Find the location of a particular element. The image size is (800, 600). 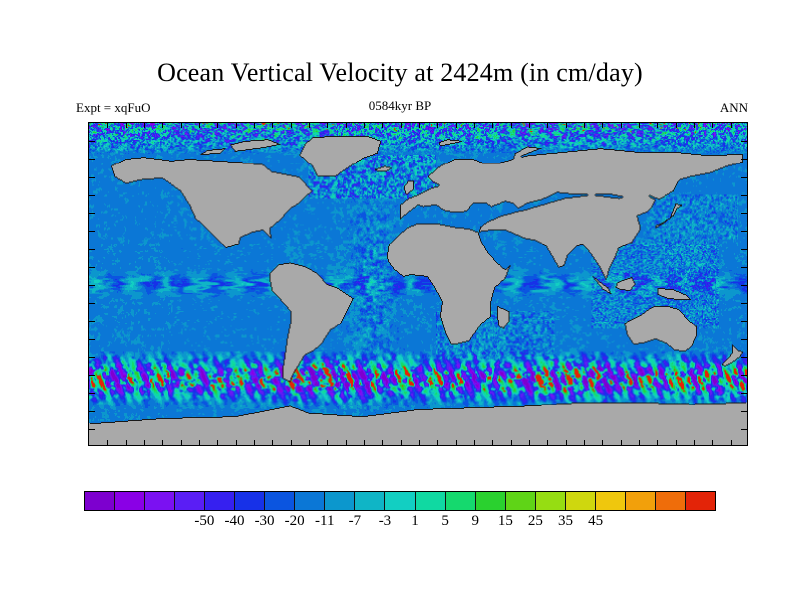

colorbar-tick-0: -50 is located at coordinates (204, 521).